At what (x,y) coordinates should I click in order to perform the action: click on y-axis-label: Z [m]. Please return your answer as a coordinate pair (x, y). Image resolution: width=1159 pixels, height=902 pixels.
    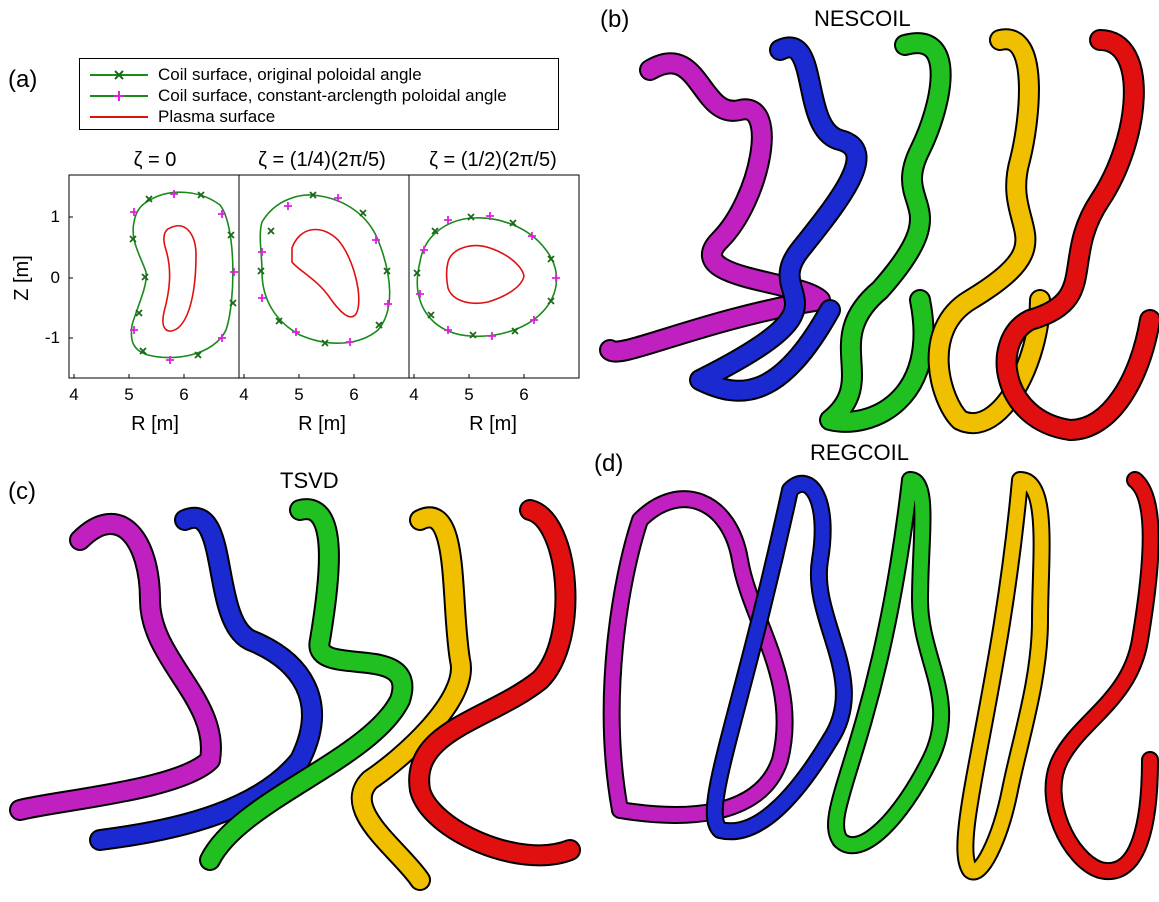
    Looking at the image, I should click on (22, 278).